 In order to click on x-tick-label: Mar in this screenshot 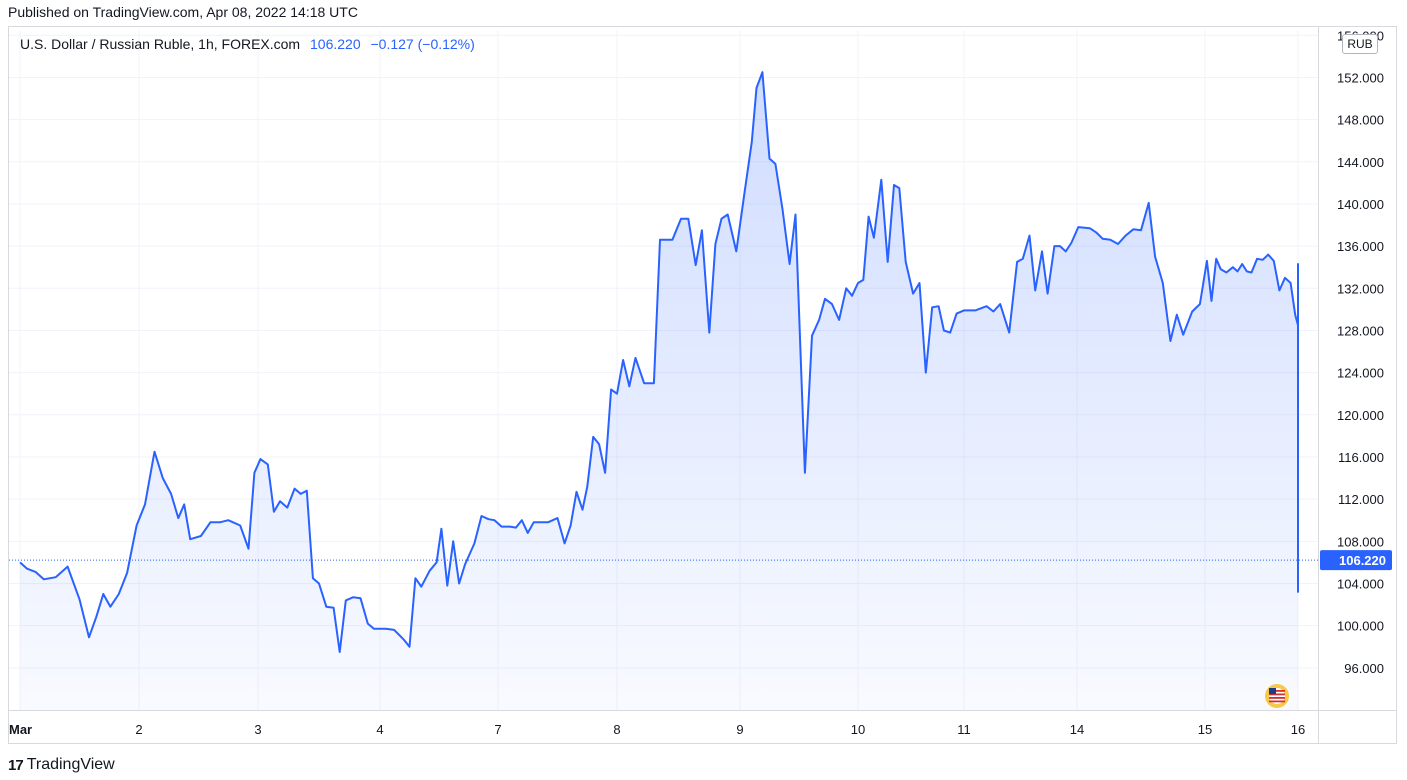, I will do `click(20, 729)`.